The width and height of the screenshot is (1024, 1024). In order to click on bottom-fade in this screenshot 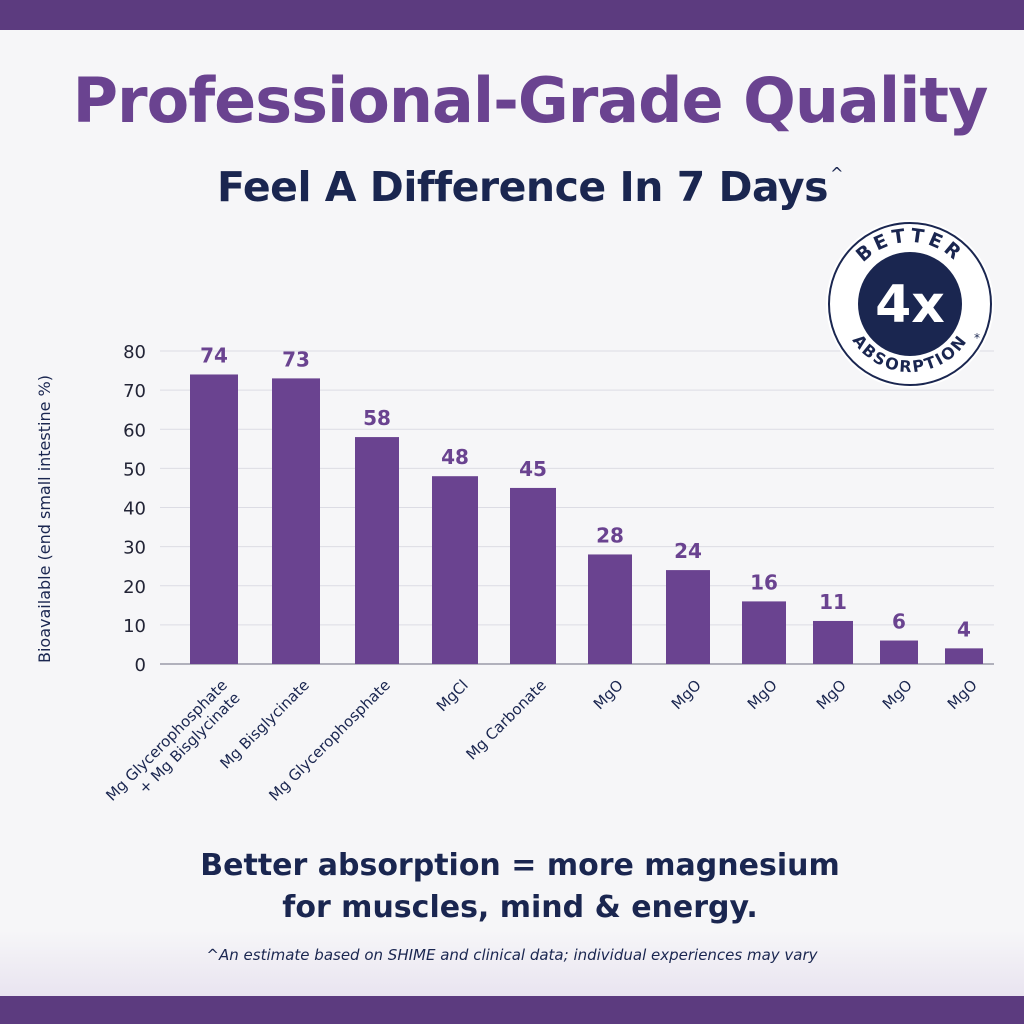, I will do `click(512, 963)`.